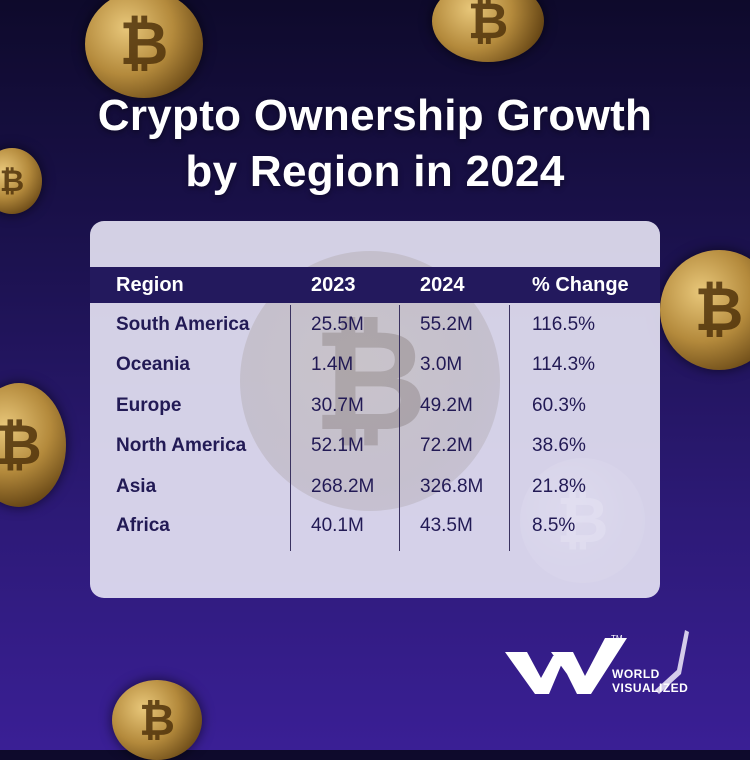  What do you see at coordinates (136, 486) in the screenshot?
I see `cell-region: Asia` at bounding box center [136, 486].